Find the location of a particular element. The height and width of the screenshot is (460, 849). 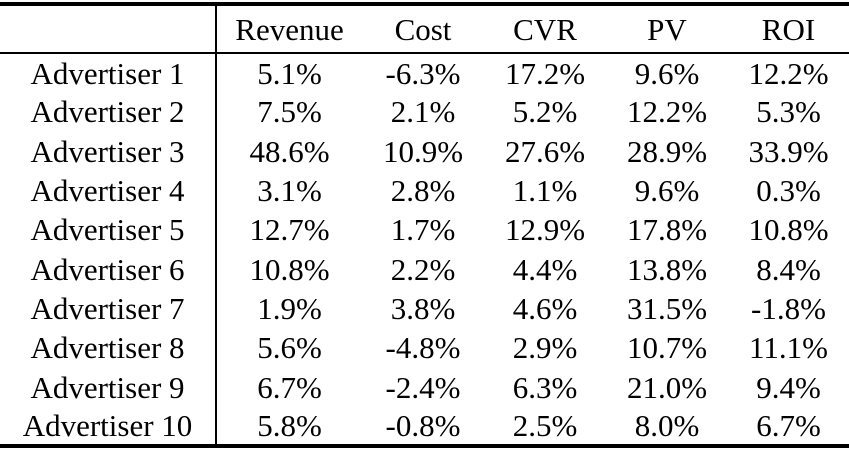

column-header-revenue: Revenue is located at coordinates (289, 29).